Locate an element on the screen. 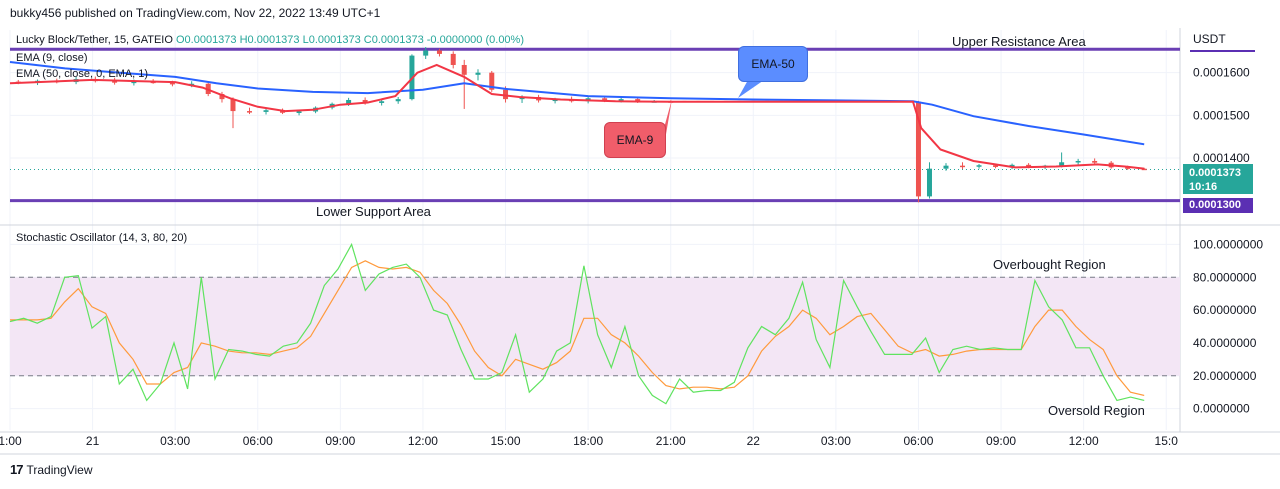 The image size is (1280, 489). symbol-name: Lucky Block/Tether, 15, GATEIO is located at coordinates (94, 40).